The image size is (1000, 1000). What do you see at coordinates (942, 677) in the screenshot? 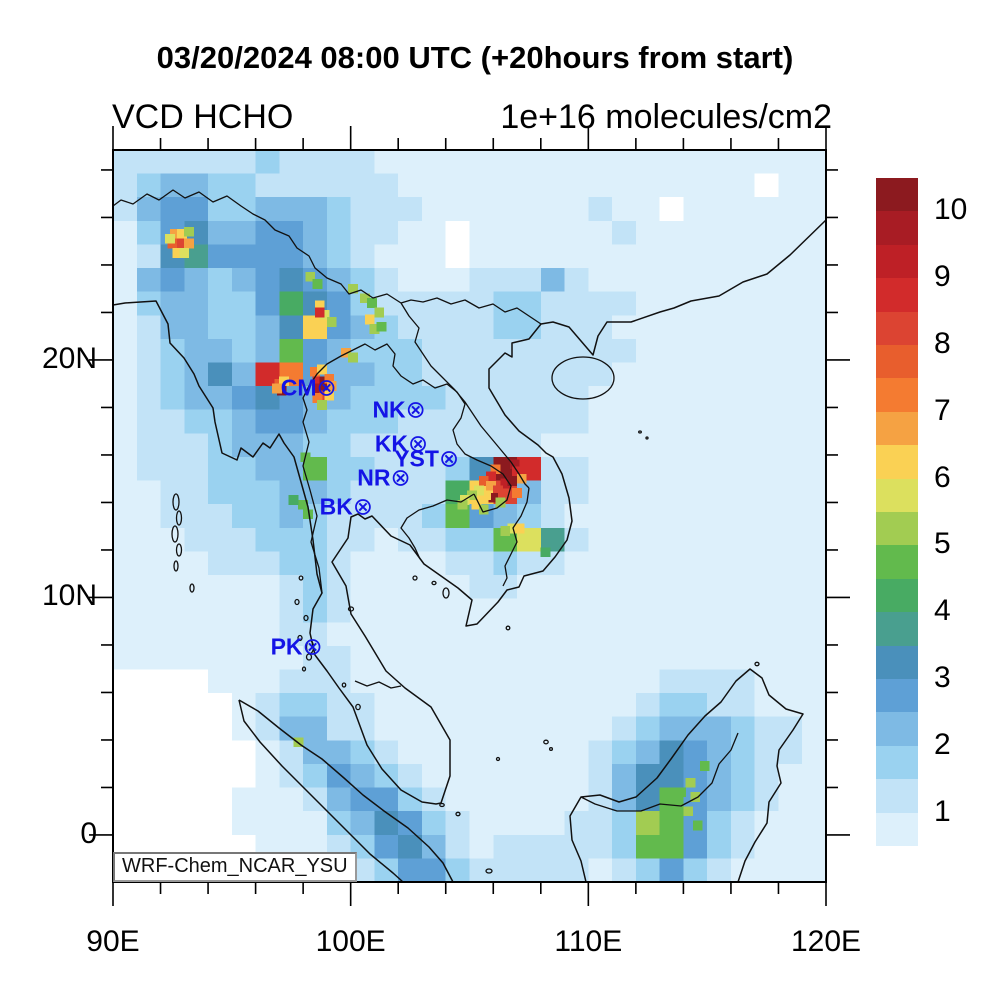
I see `colorbar-tick-label: 3` at bounding box center [942, 677].